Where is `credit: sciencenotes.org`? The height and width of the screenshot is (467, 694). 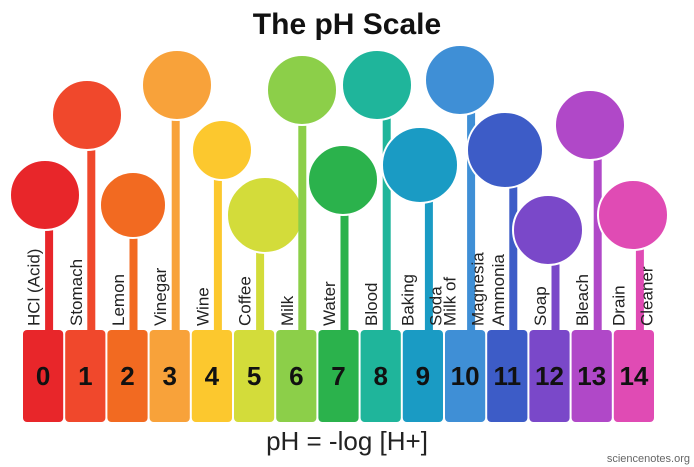
credit: sciencenotes.org is located at coordinates (648, 459).